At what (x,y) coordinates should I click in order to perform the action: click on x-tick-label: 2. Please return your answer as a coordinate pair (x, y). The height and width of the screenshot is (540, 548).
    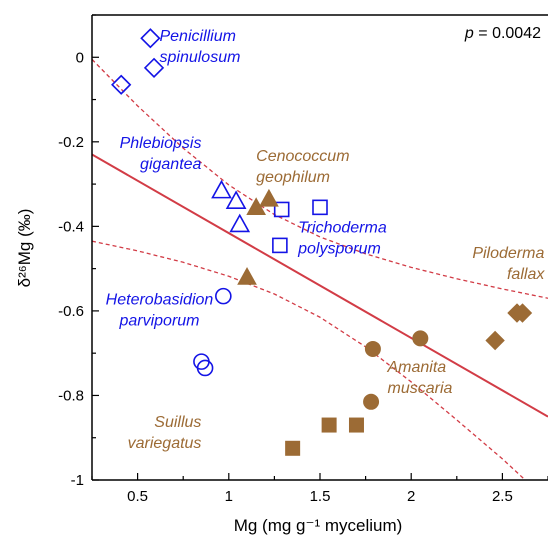
    Looking at the image, I should click on (411, 496).